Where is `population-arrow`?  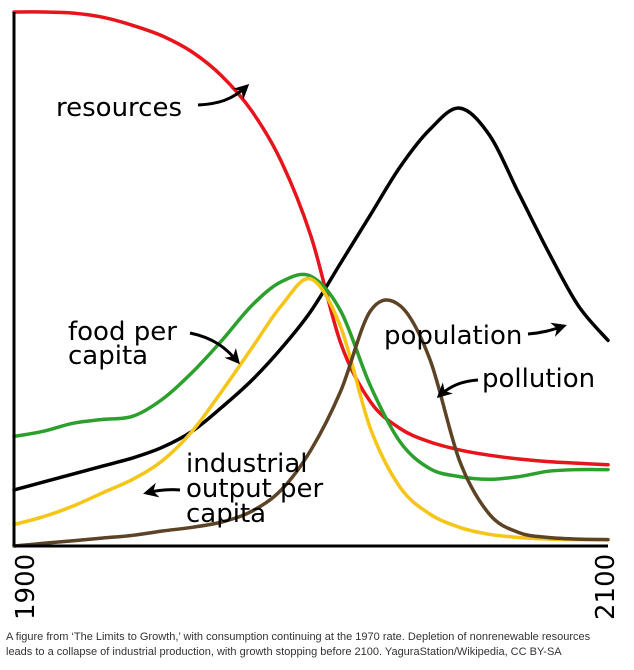 population-arrow is located at coordinates (547, 329).